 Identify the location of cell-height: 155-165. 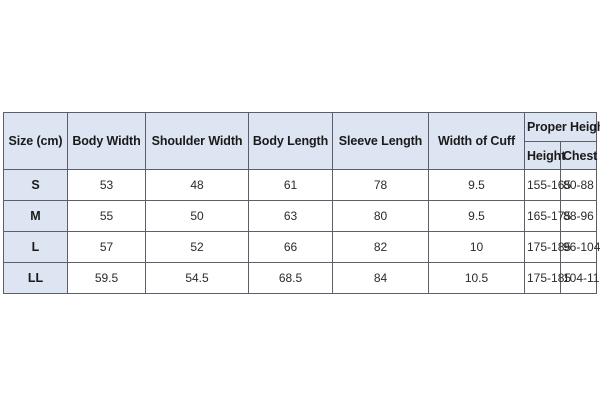
(547, 185).